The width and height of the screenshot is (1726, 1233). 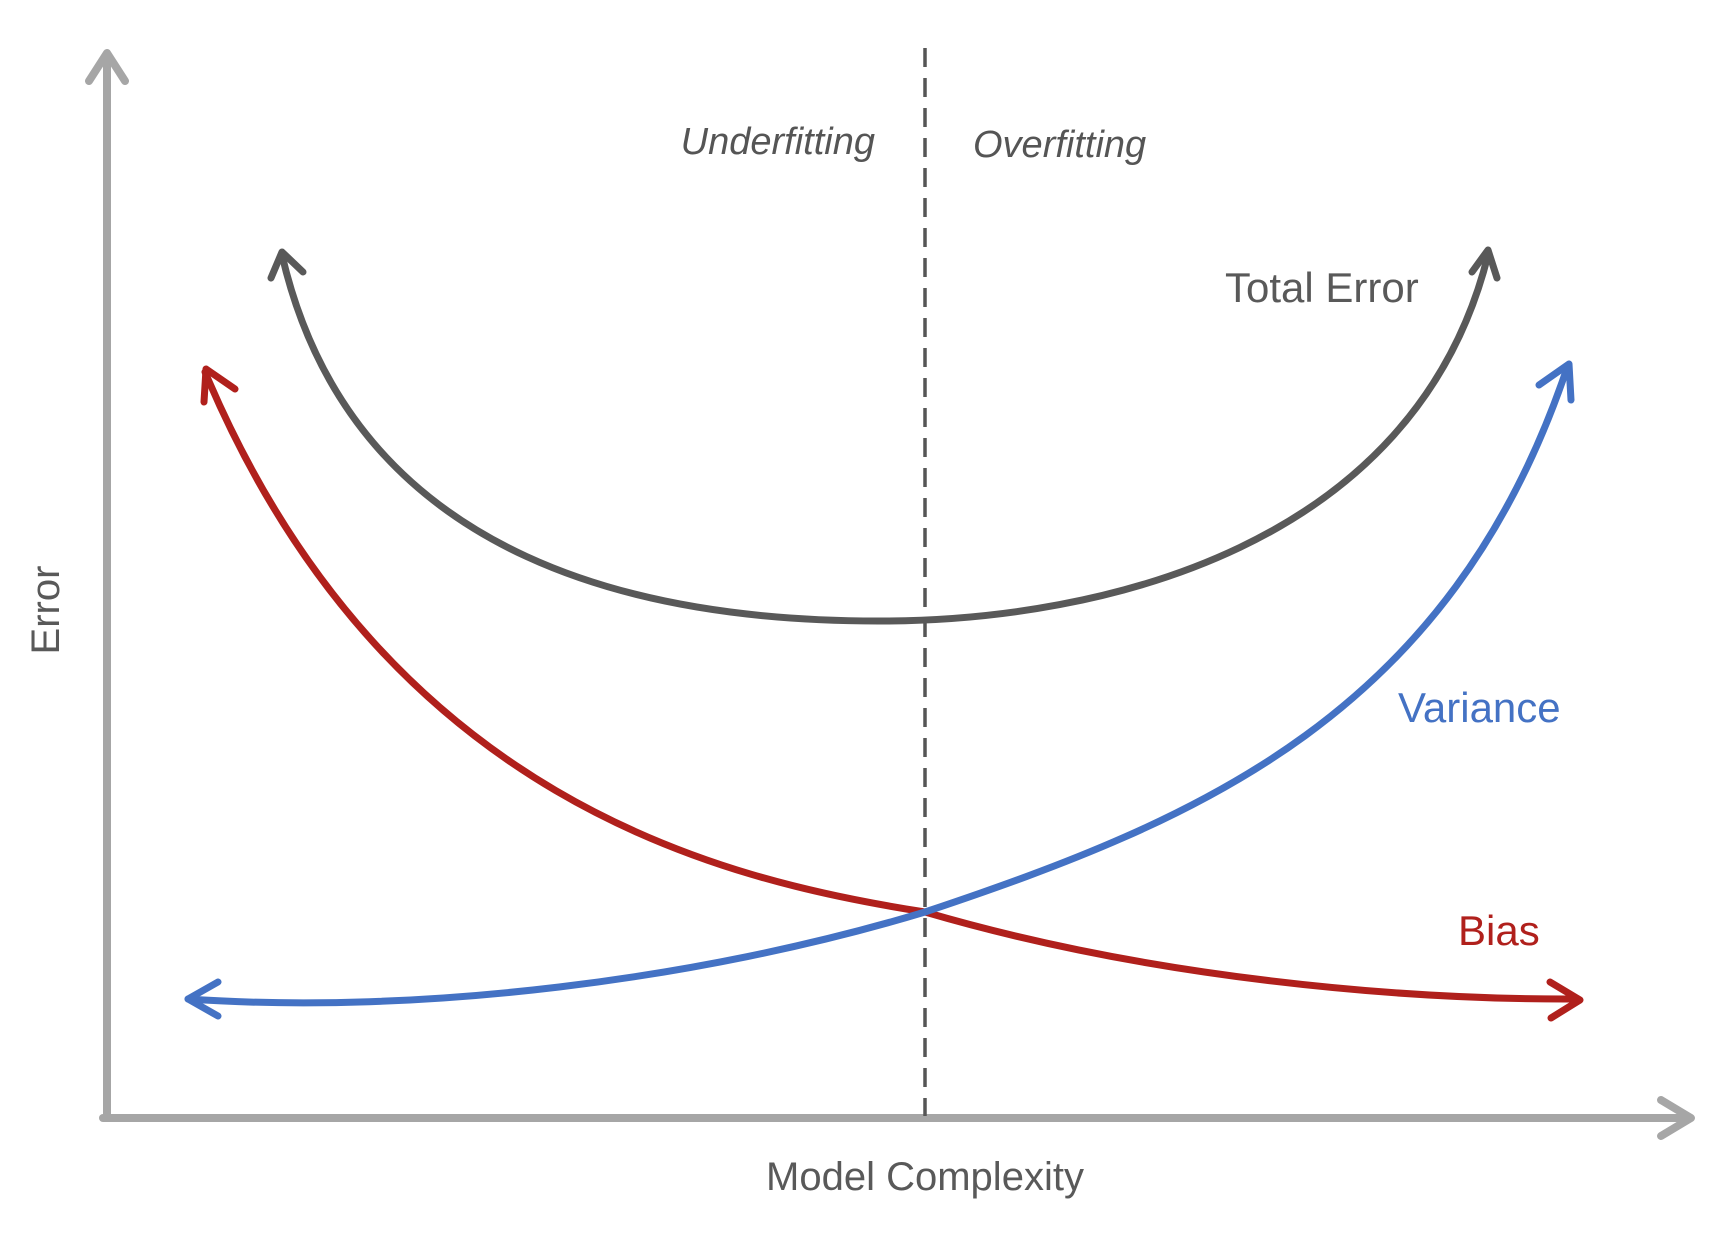 What do you see at coordinates (287, 265) in the screenshot?
I see `total-error-left-arrowhead` at bounding box center [287, 265].